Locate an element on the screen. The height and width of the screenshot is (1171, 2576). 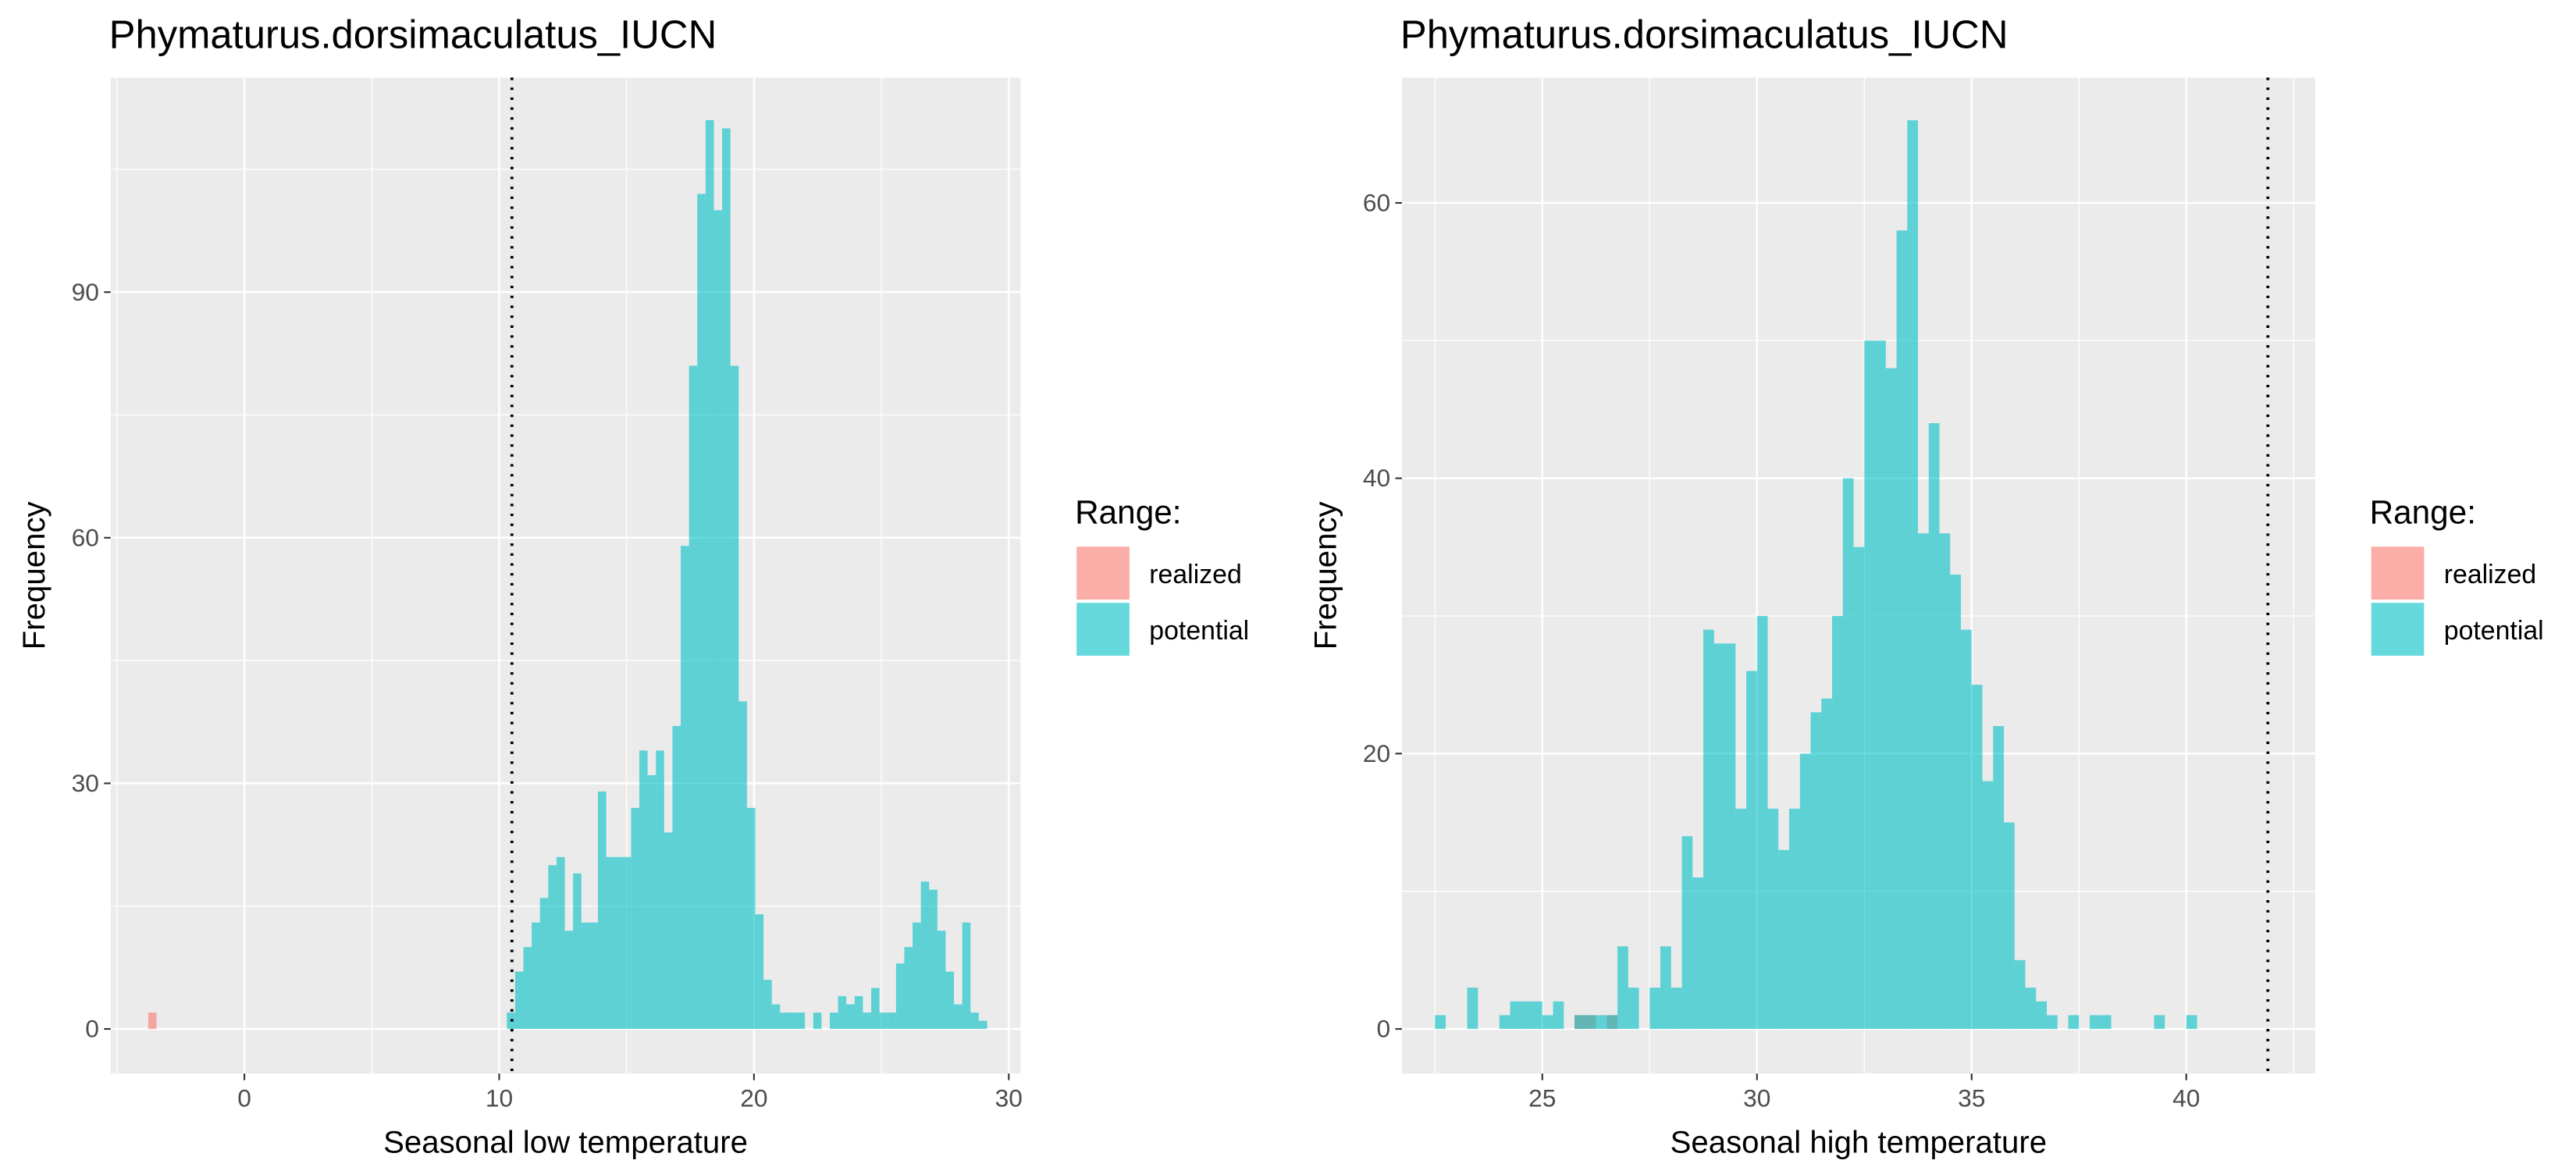
y-tick-label: 30 is located at coordinates (85, 783).